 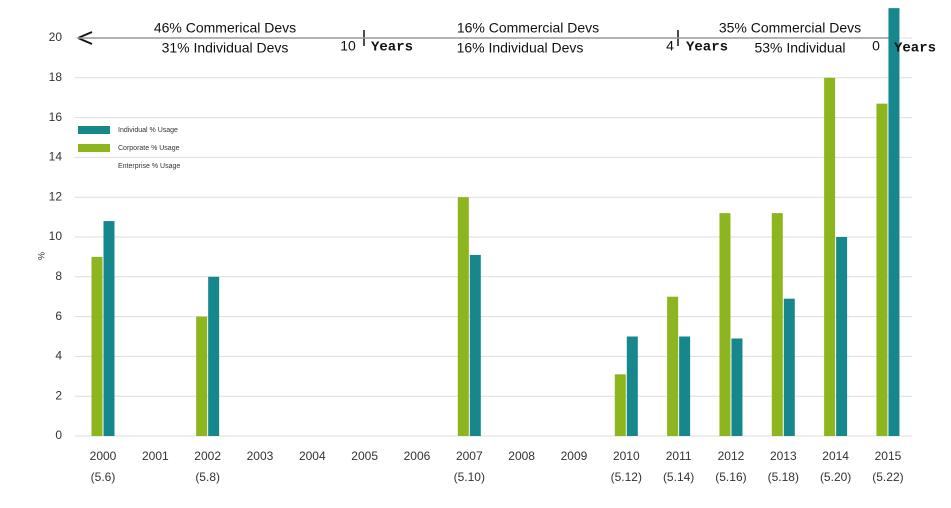 What do you see at coordinates (58, 356) in the screenshot?
I see `y-tick-label: 4` at bounding box center [58, 356].